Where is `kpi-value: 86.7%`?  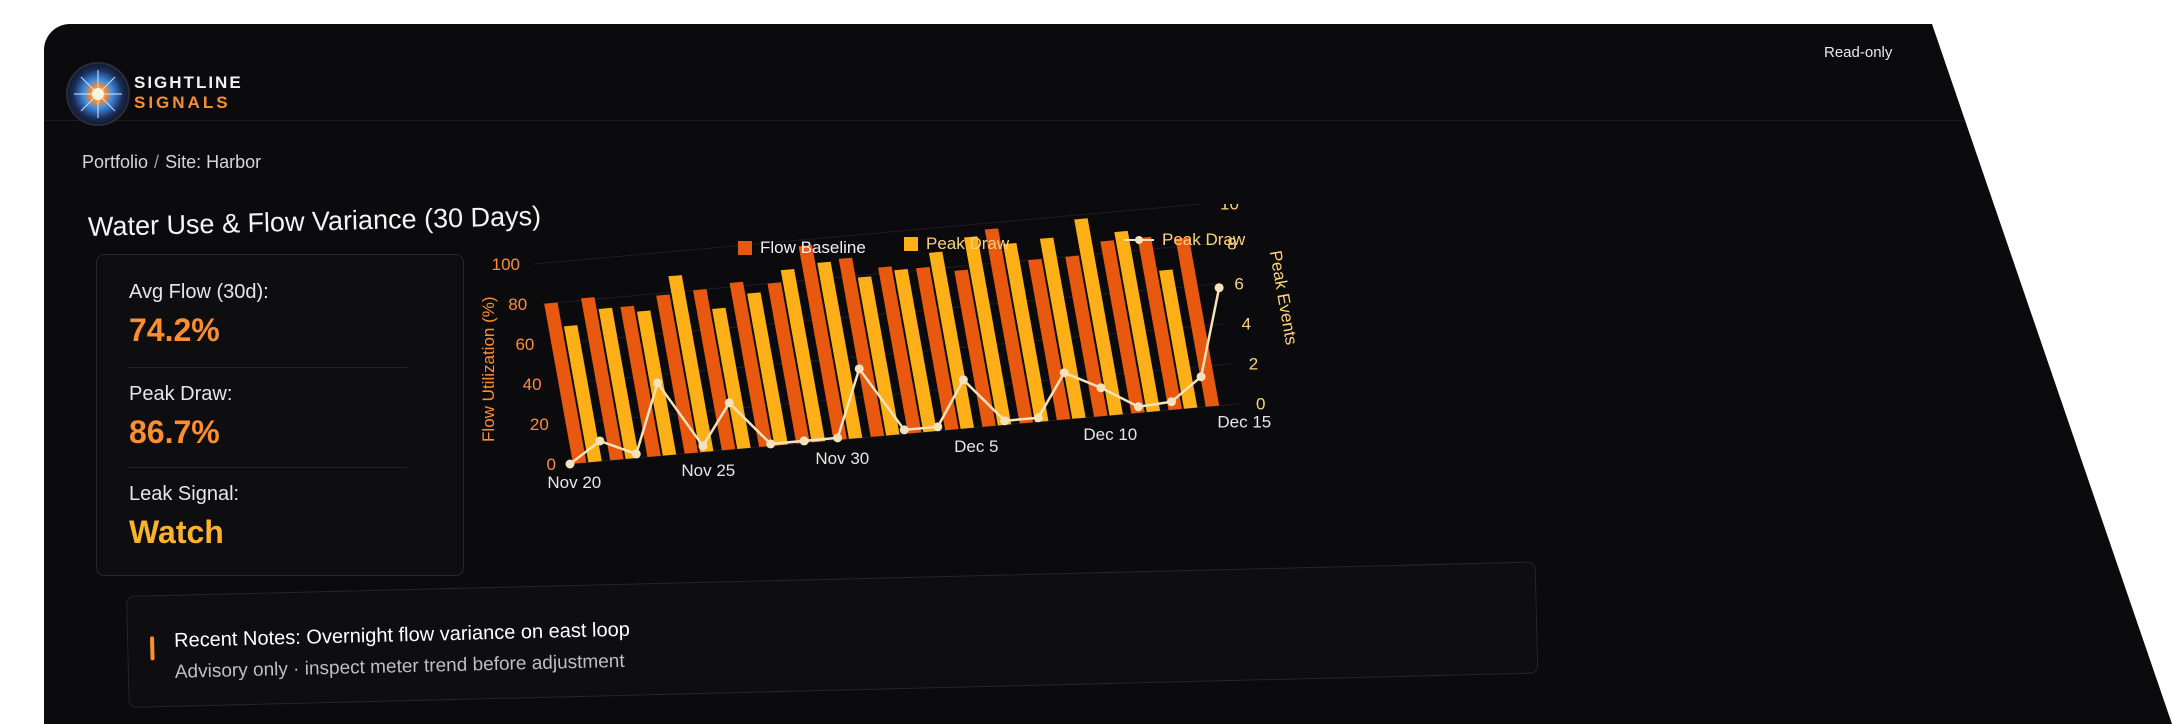 kpi-value: 86.7% is located at coordinates (174, 432).